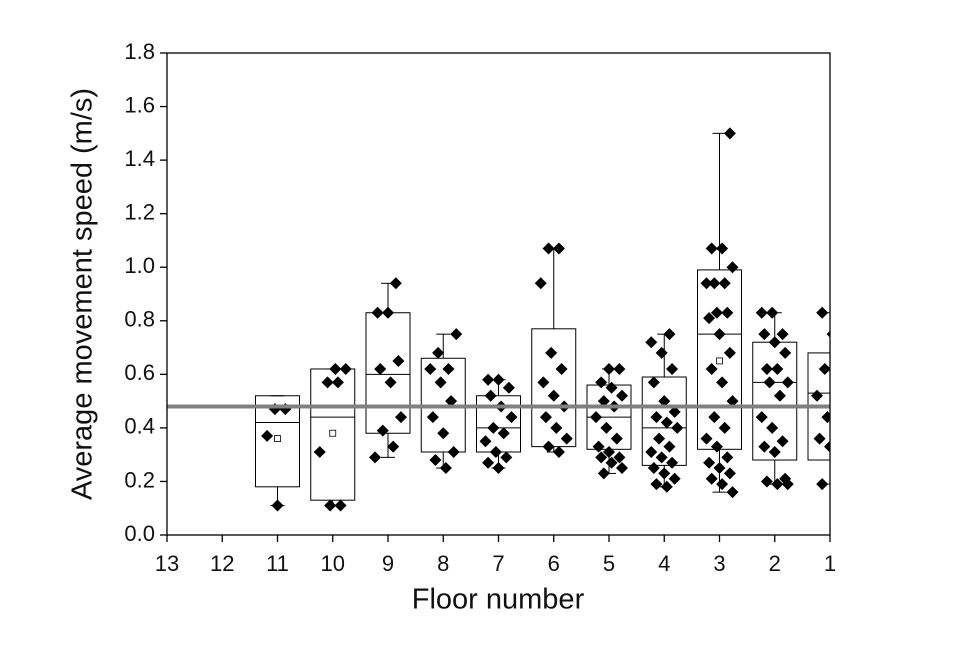  What do you see at coordinates (388, 563) in the screenshot?
I see `x-tick-label: 9` at bounding box center [388, 563].